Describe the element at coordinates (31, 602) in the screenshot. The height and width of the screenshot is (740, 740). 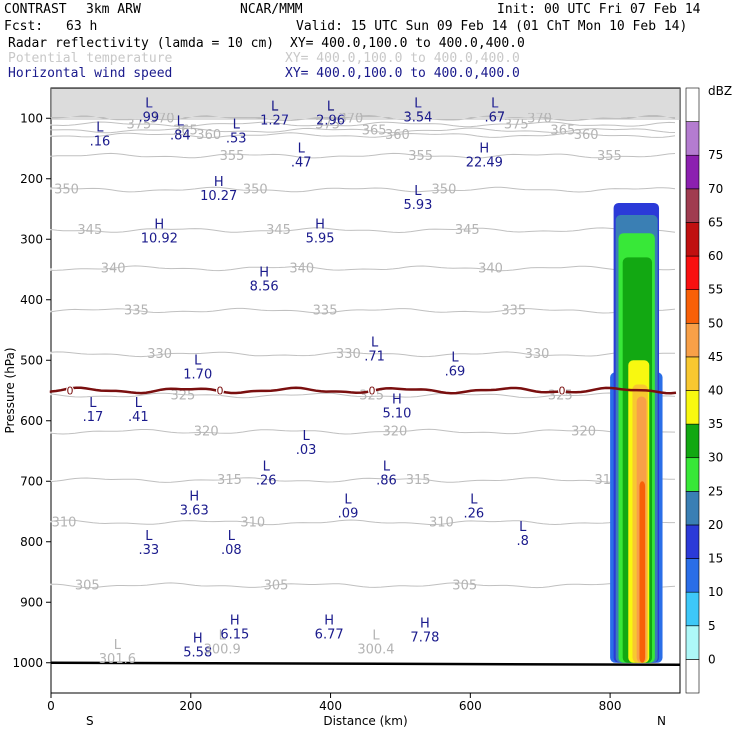
I see `y-tick-label: 900` at that location.